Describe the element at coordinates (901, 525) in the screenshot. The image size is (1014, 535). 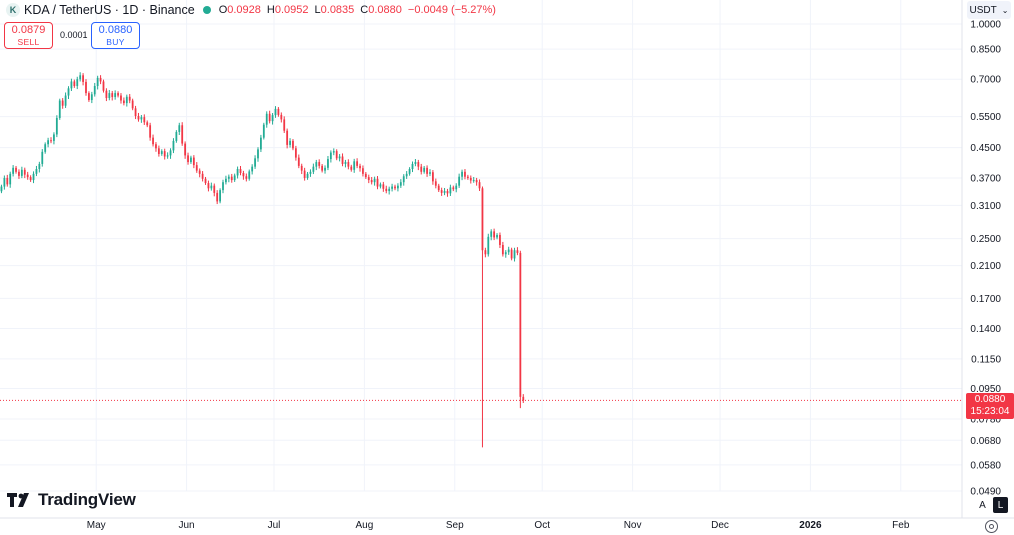
I see `x-tick-label: Feb` at that location.